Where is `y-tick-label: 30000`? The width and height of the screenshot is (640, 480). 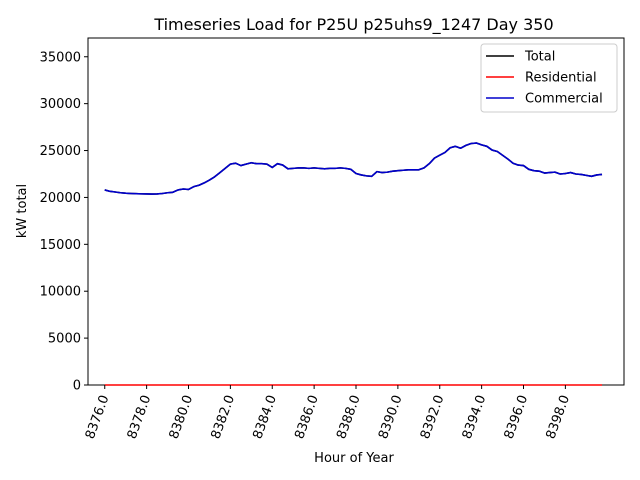 y-tick-label: 30000 is located at coordinates (60, 104).